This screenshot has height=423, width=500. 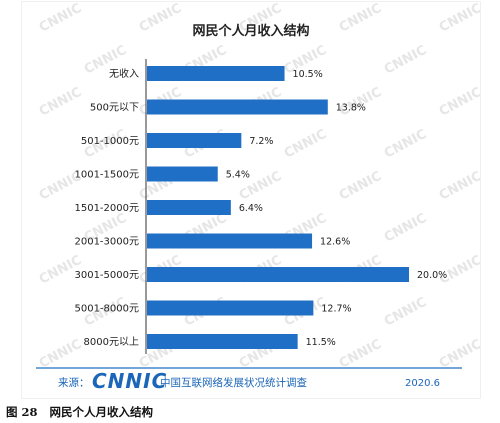 I want to click on category-label: 5001-8000元, so click(x=106, y=309).